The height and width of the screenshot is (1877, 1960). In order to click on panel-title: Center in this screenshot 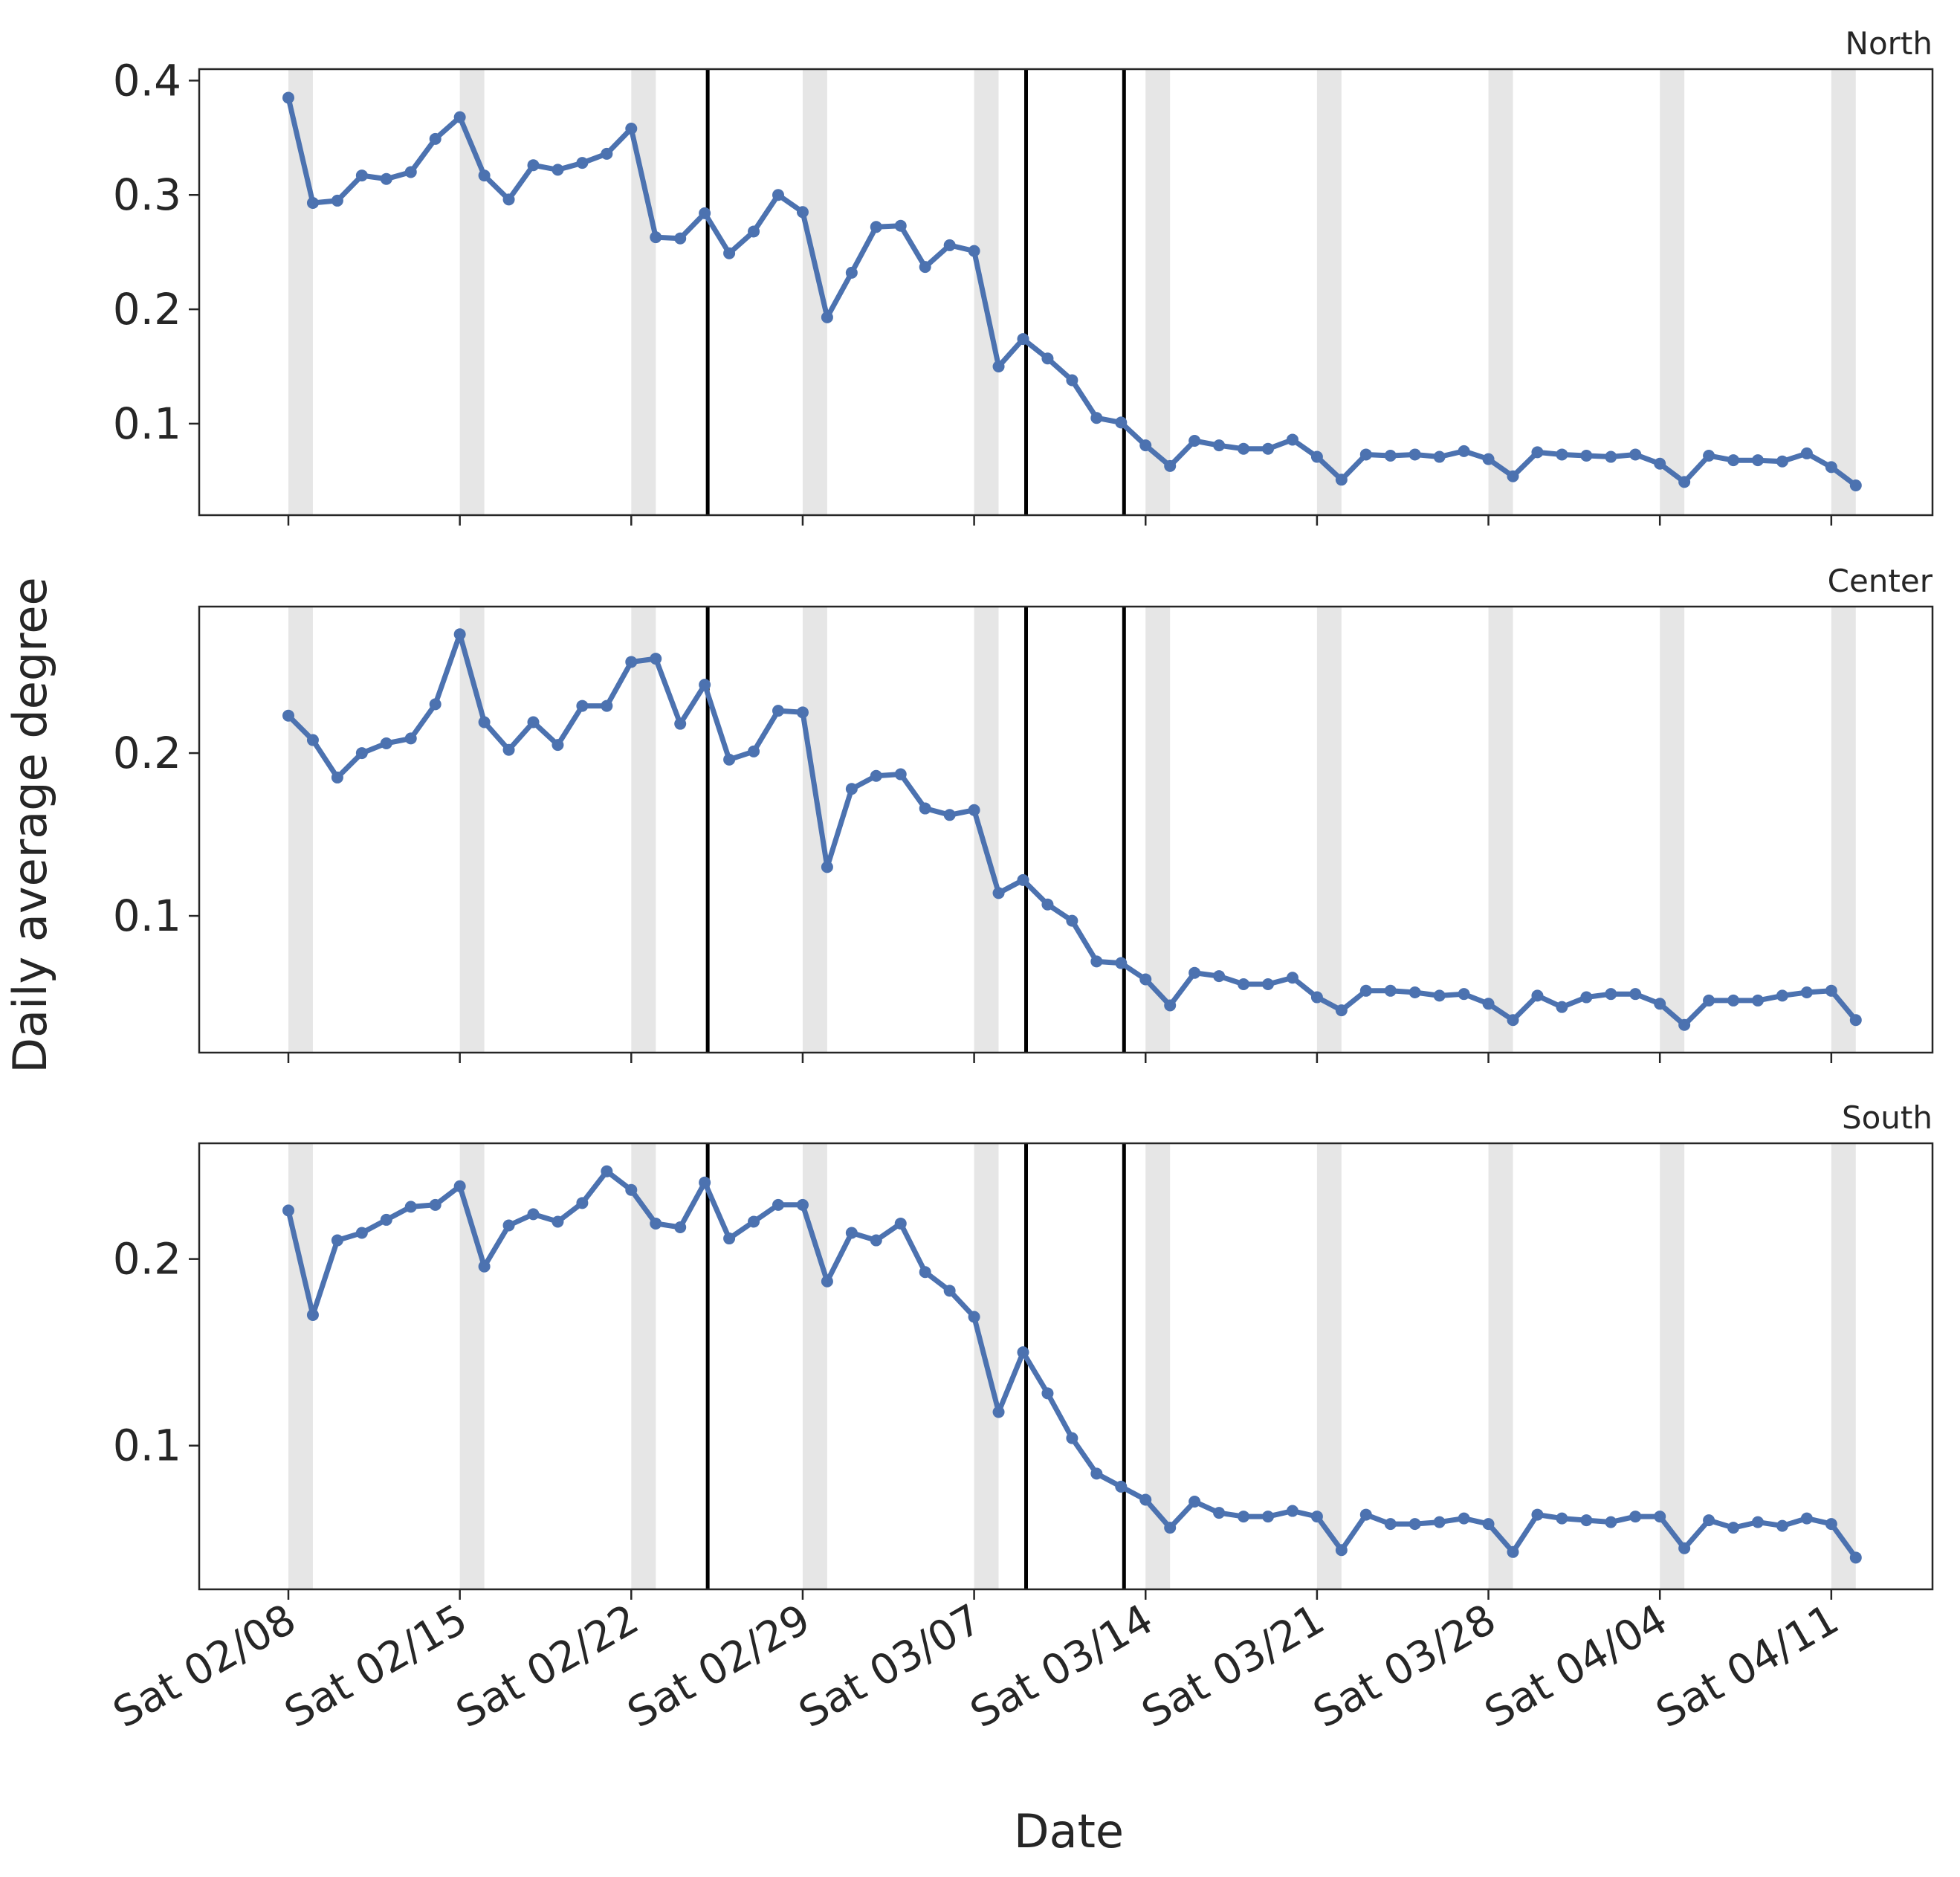, I will do `click(1880, 581)`.